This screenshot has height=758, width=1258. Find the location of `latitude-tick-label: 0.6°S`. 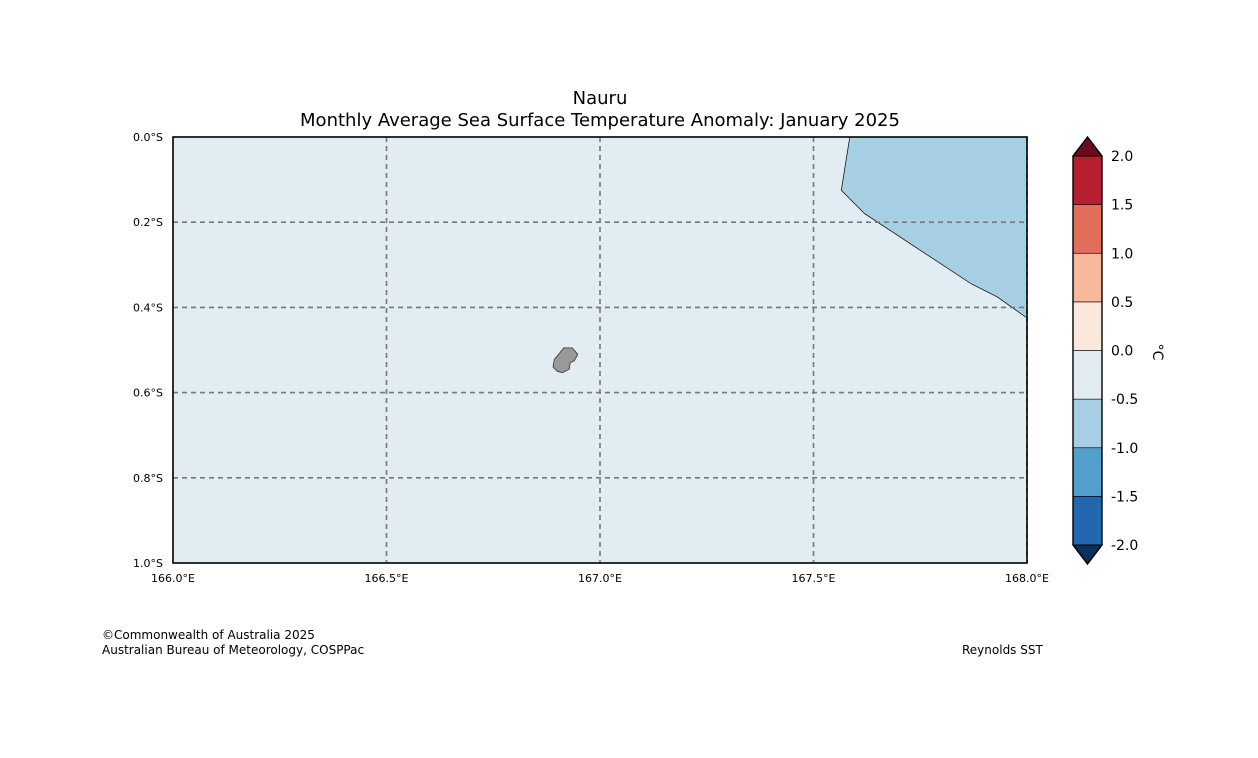

latitude-tick-label: 0.6°S is located at coordinates (148, 393).